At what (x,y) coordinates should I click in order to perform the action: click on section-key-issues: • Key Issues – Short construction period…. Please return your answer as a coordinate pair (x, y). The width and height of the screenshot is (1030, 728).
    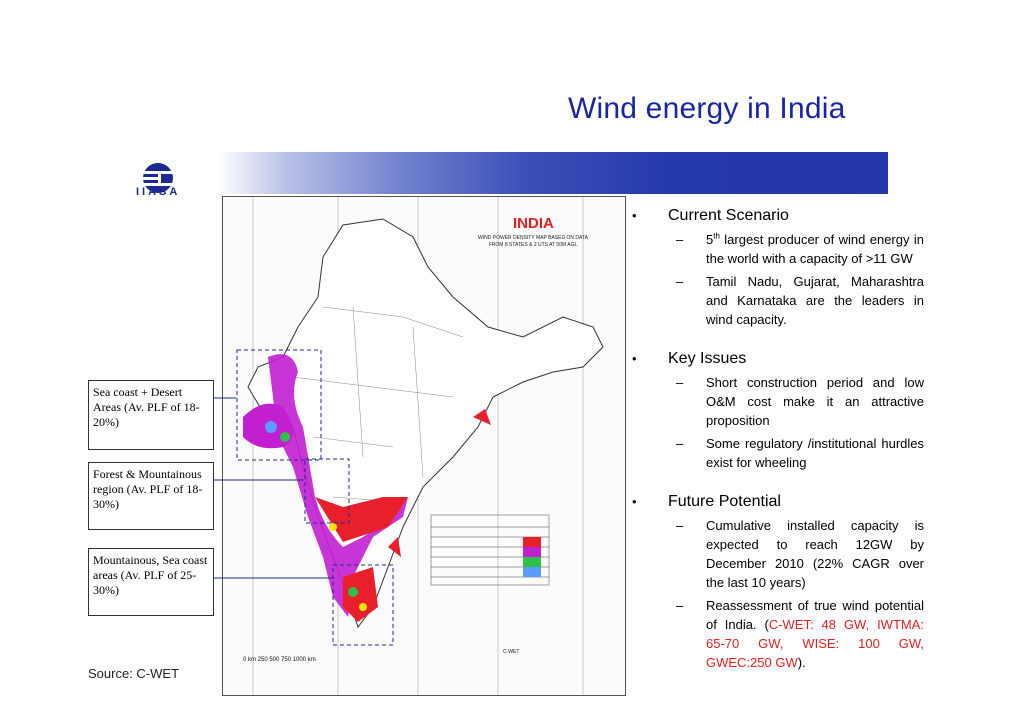
    Looking at the image, I should click on (778, 410).